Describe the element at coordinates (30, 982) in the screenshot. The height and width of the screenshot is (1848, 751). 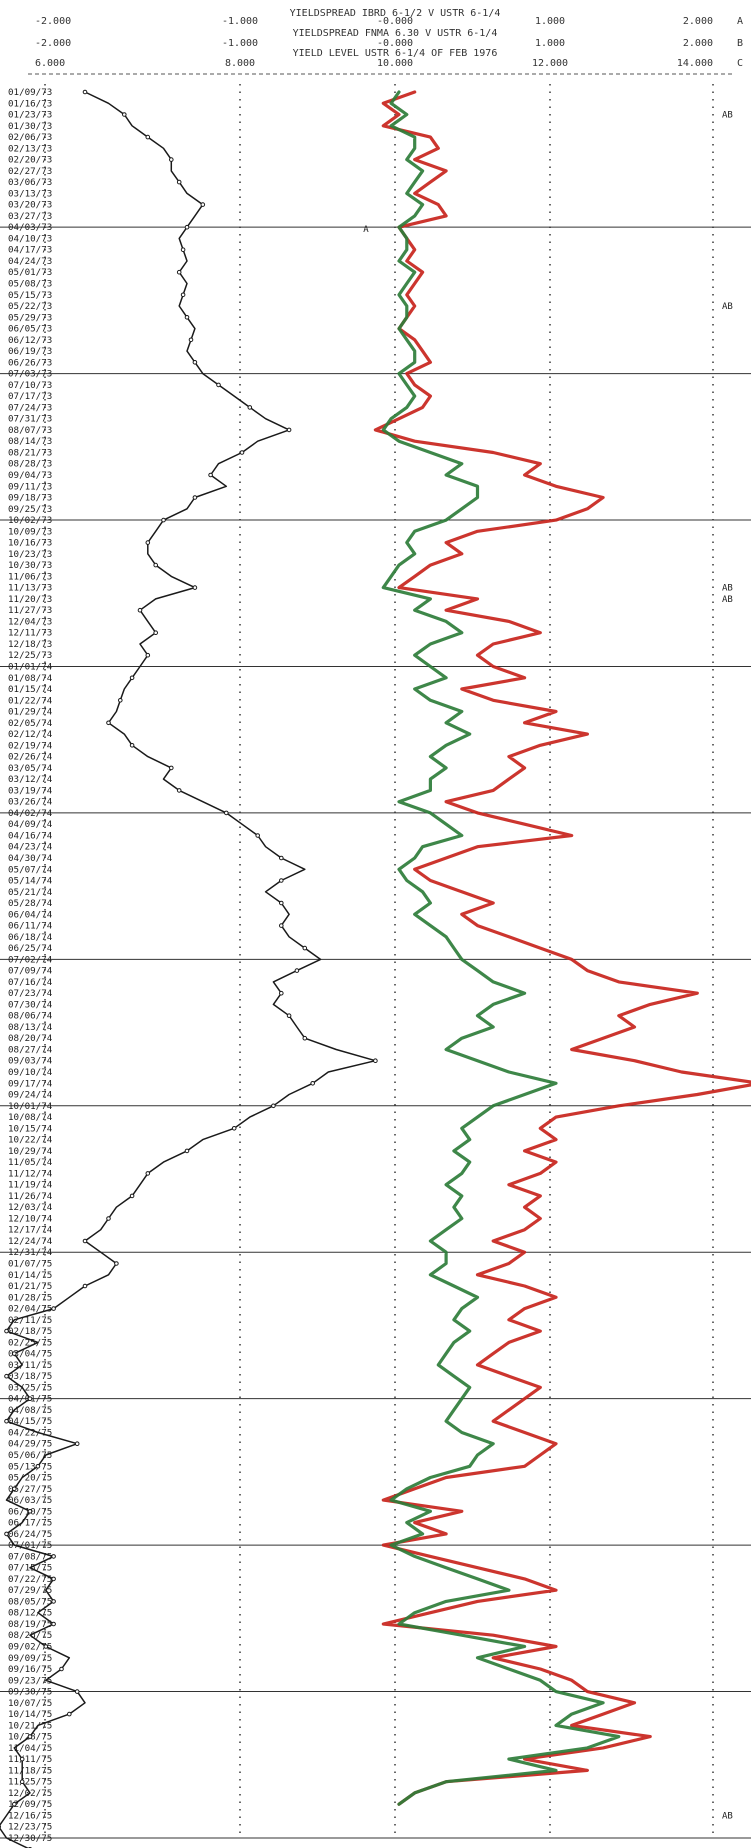
I see `date-label: 07/16/74` at that location.